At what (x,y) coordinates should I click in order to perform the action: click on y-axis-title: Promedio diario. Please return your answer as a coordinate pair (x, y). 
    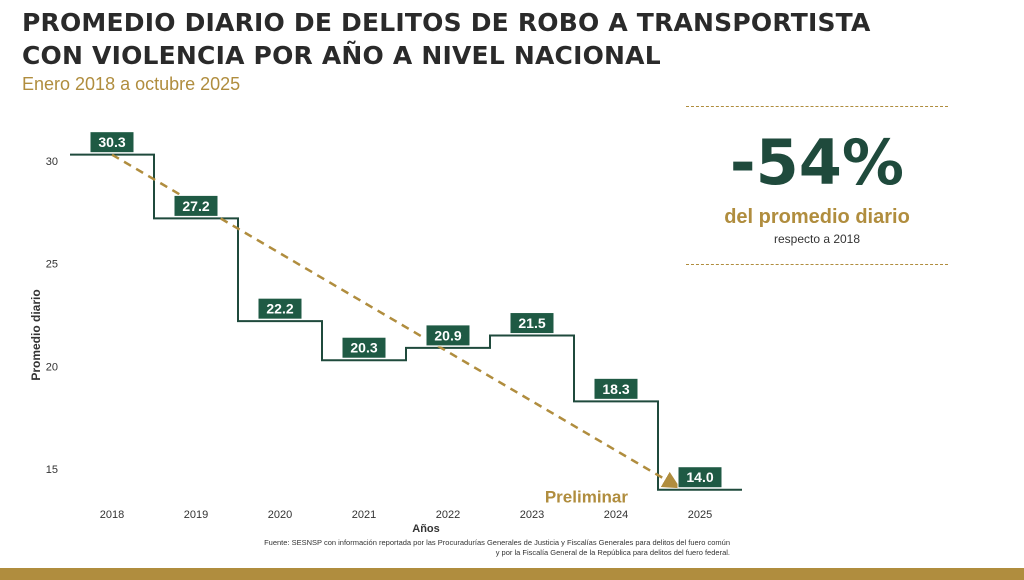
    Looking at the image, I should click on (36, 334).